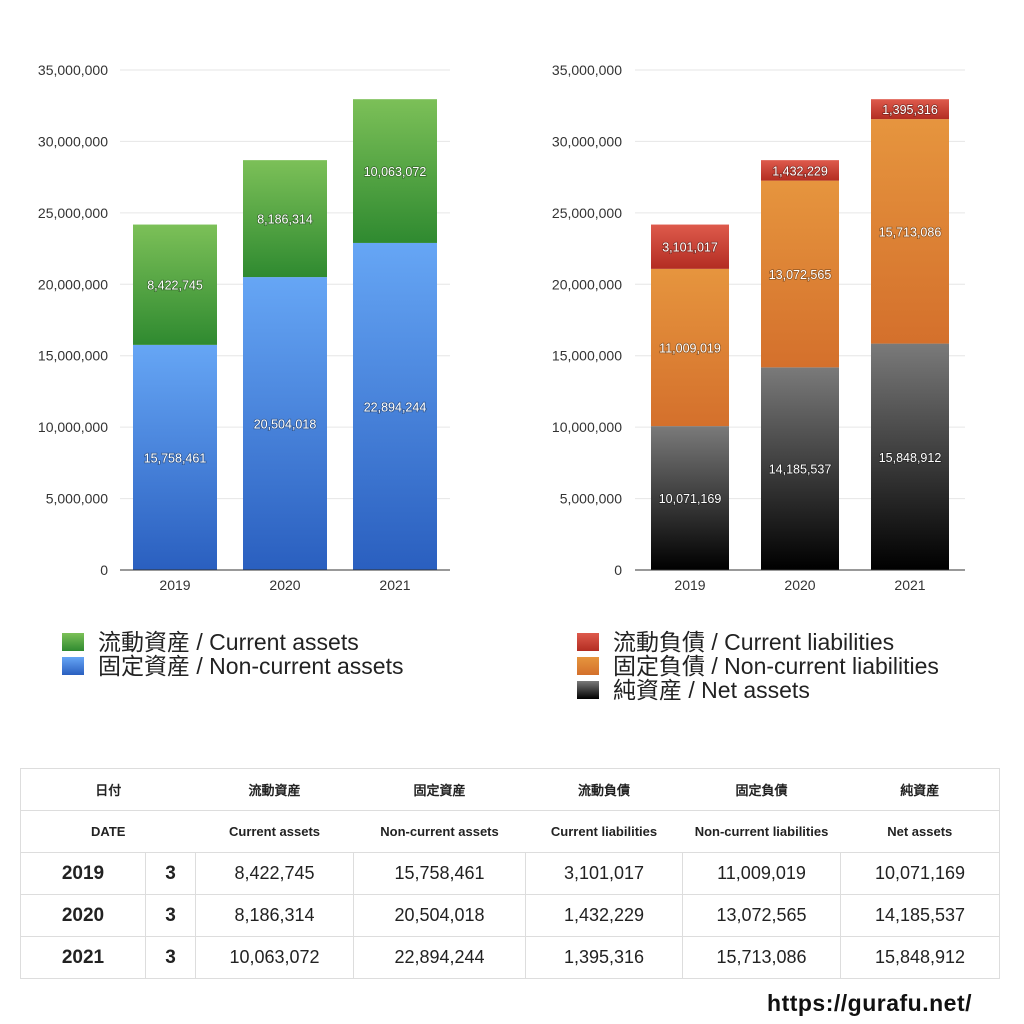  Describe the element at coordinates (690, 348) in the screenshot. I see `data-label: 11,009,019` at that location.